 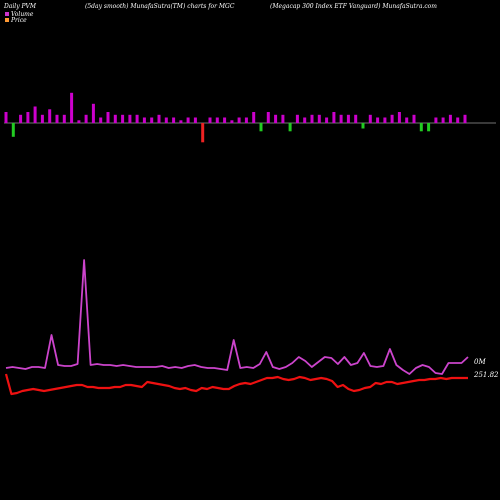 What do you see at coordinates (7, 20) in the screenshot?
I see `legend-price-swatch` at bounding box center [7, 20].